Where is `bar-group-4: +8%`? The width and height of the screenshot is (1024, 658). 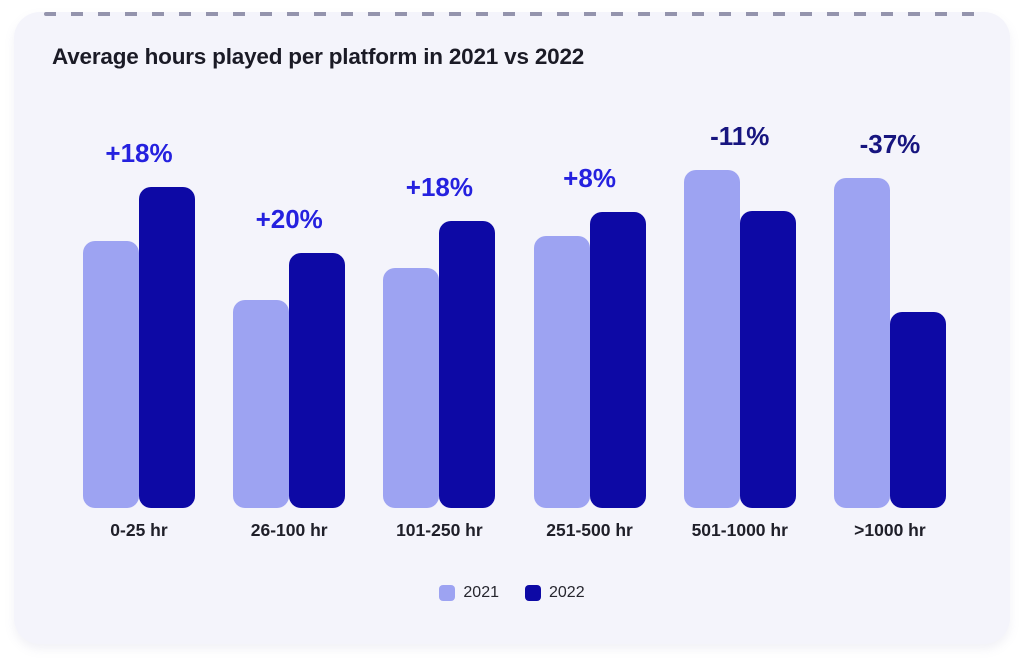
bar-group-4: +8% is located at coordinates (589, 335).